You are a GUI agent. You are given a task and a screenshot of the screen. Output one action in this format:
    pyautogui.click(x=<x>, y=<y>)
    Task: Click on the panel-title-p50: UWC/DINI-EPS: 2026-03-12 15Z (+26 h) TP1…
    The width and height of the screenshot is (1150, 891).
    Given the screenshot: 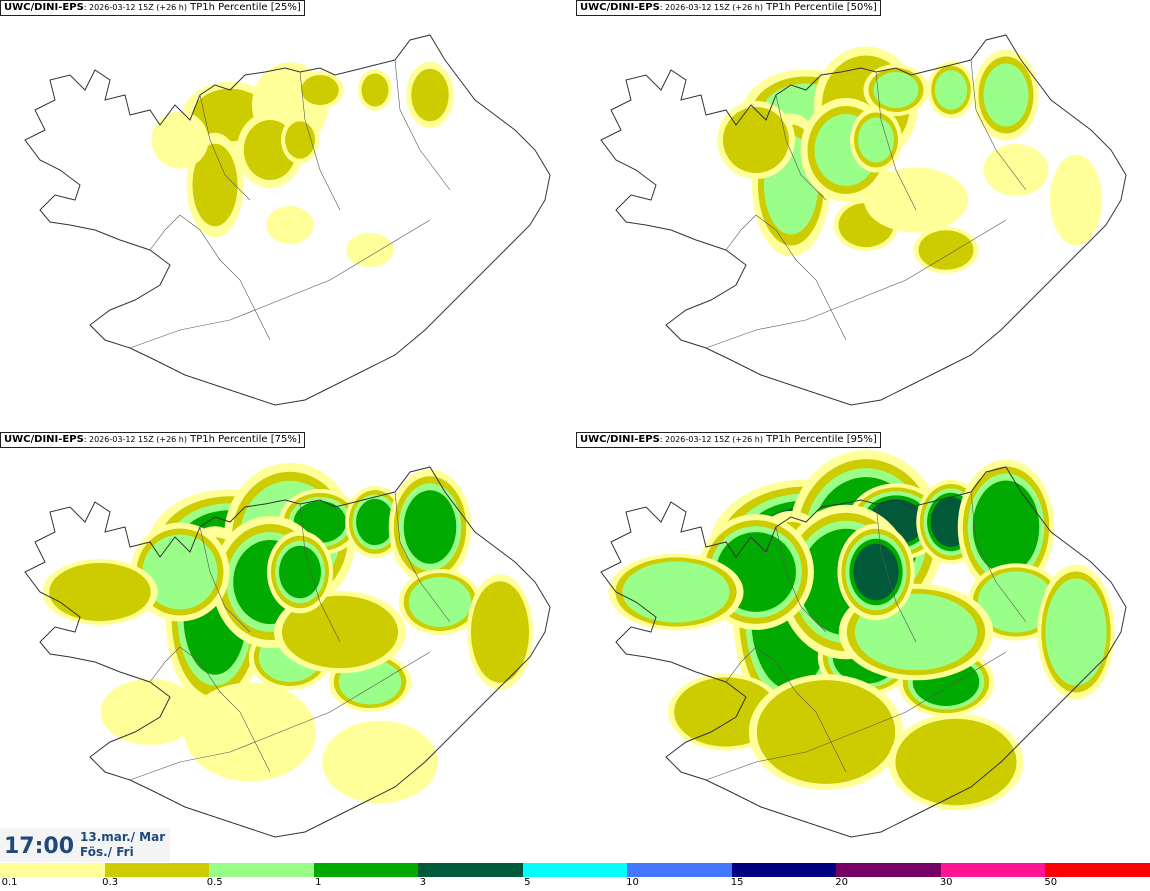 What is the action you would take?
    pyautogui.click(x=728, y=8)
    